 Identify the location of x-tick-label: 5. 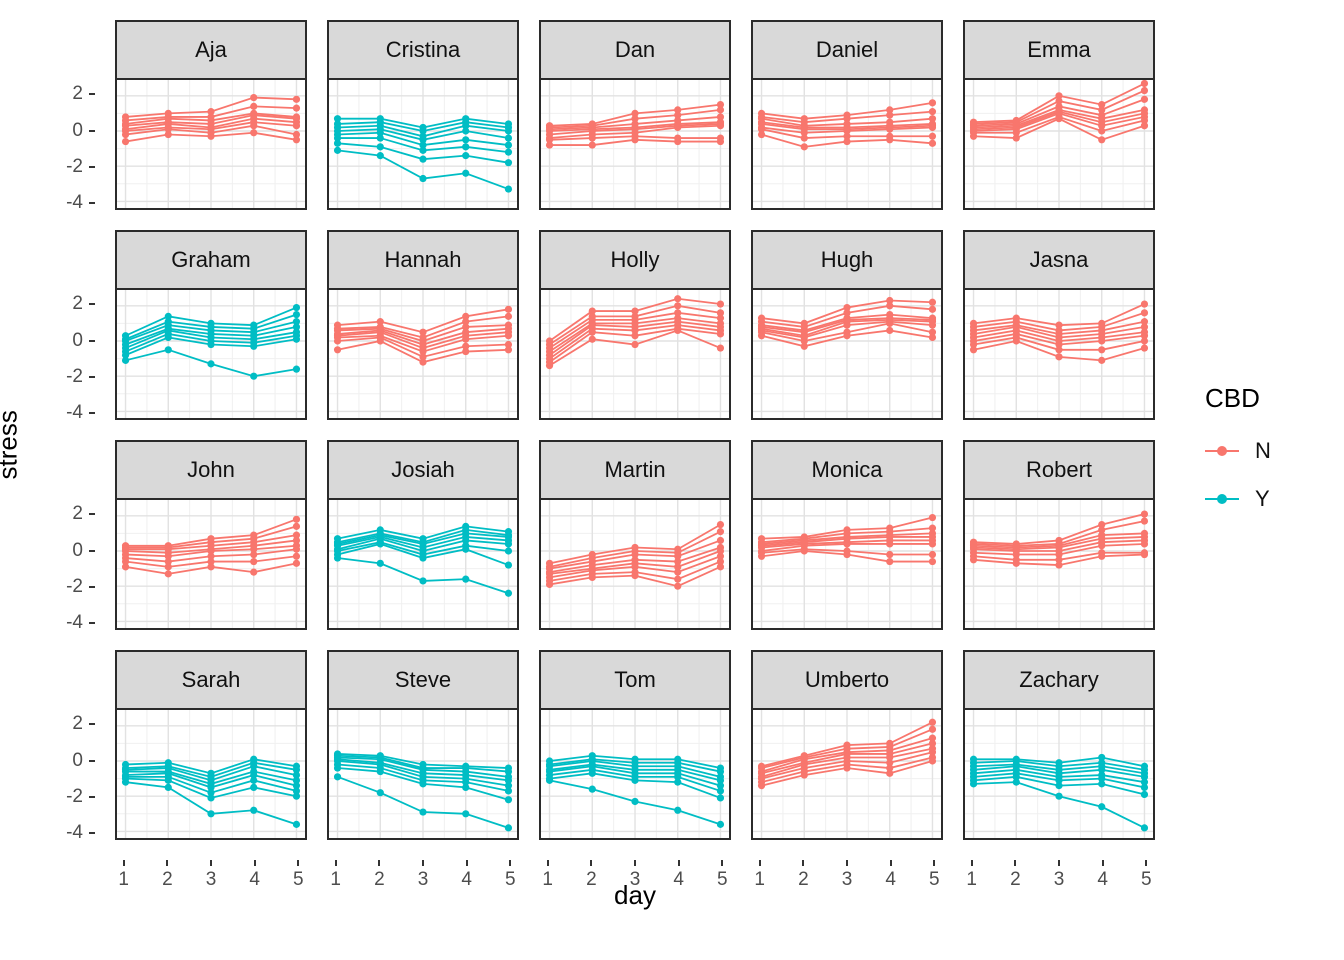
(510, 879).